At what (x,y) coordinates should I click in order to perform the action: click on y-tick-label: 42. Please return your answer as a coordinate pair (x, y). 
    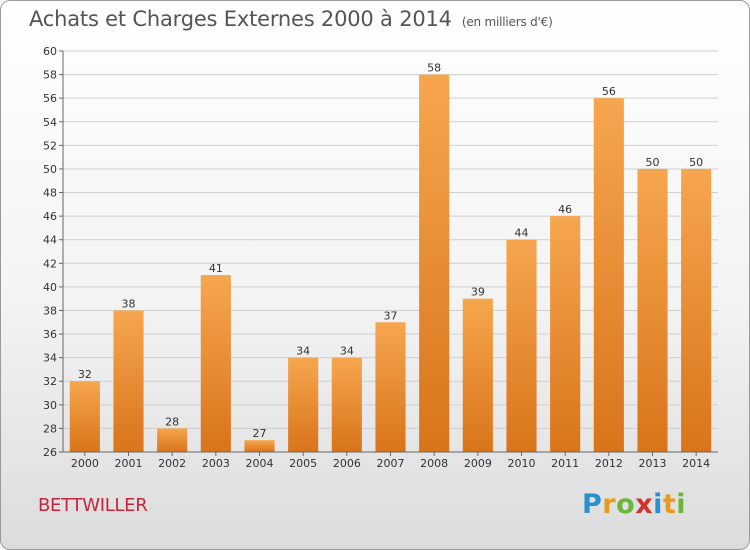
    Looking at the image, I should click on (50, 263).